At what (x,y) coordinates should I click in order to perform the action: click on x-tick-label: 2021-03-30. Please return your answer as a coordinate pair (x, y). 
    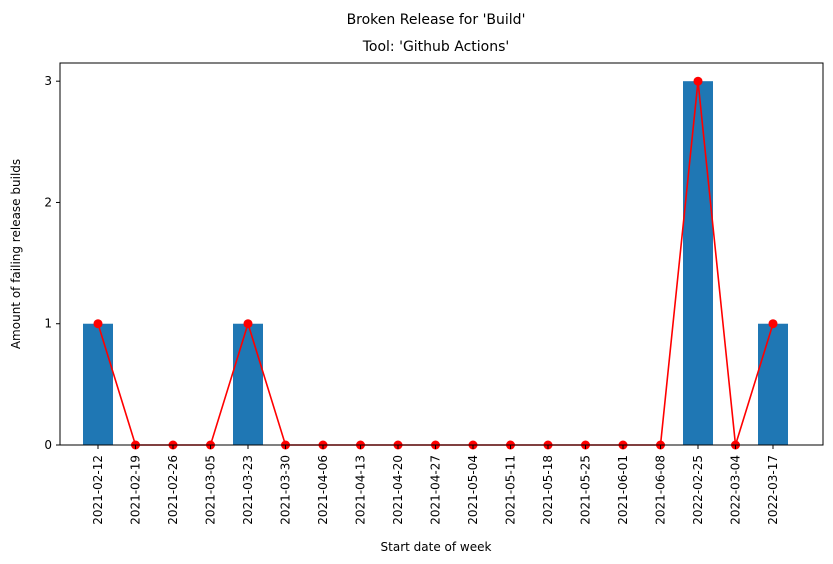
    Looking at the image, I should click on (286, 490).